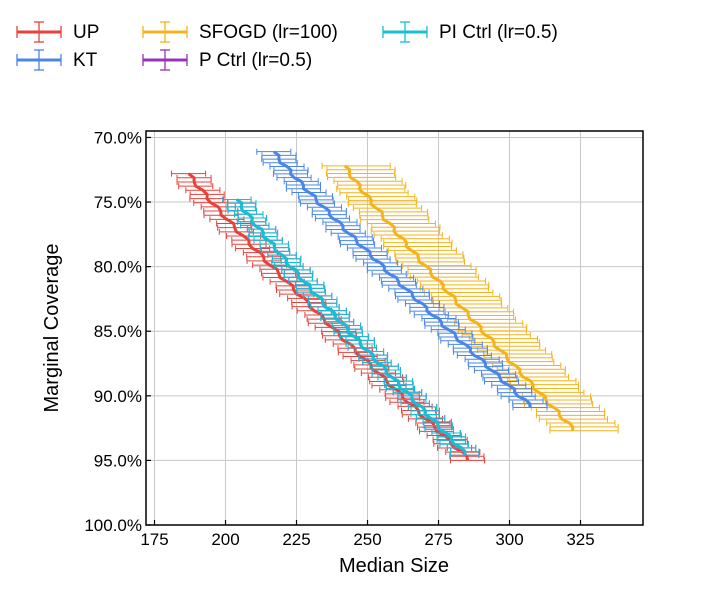 This screenshot has height=595, width=718. I want to click on legend-label: SFOGD (lr=100), so click(268, 32).